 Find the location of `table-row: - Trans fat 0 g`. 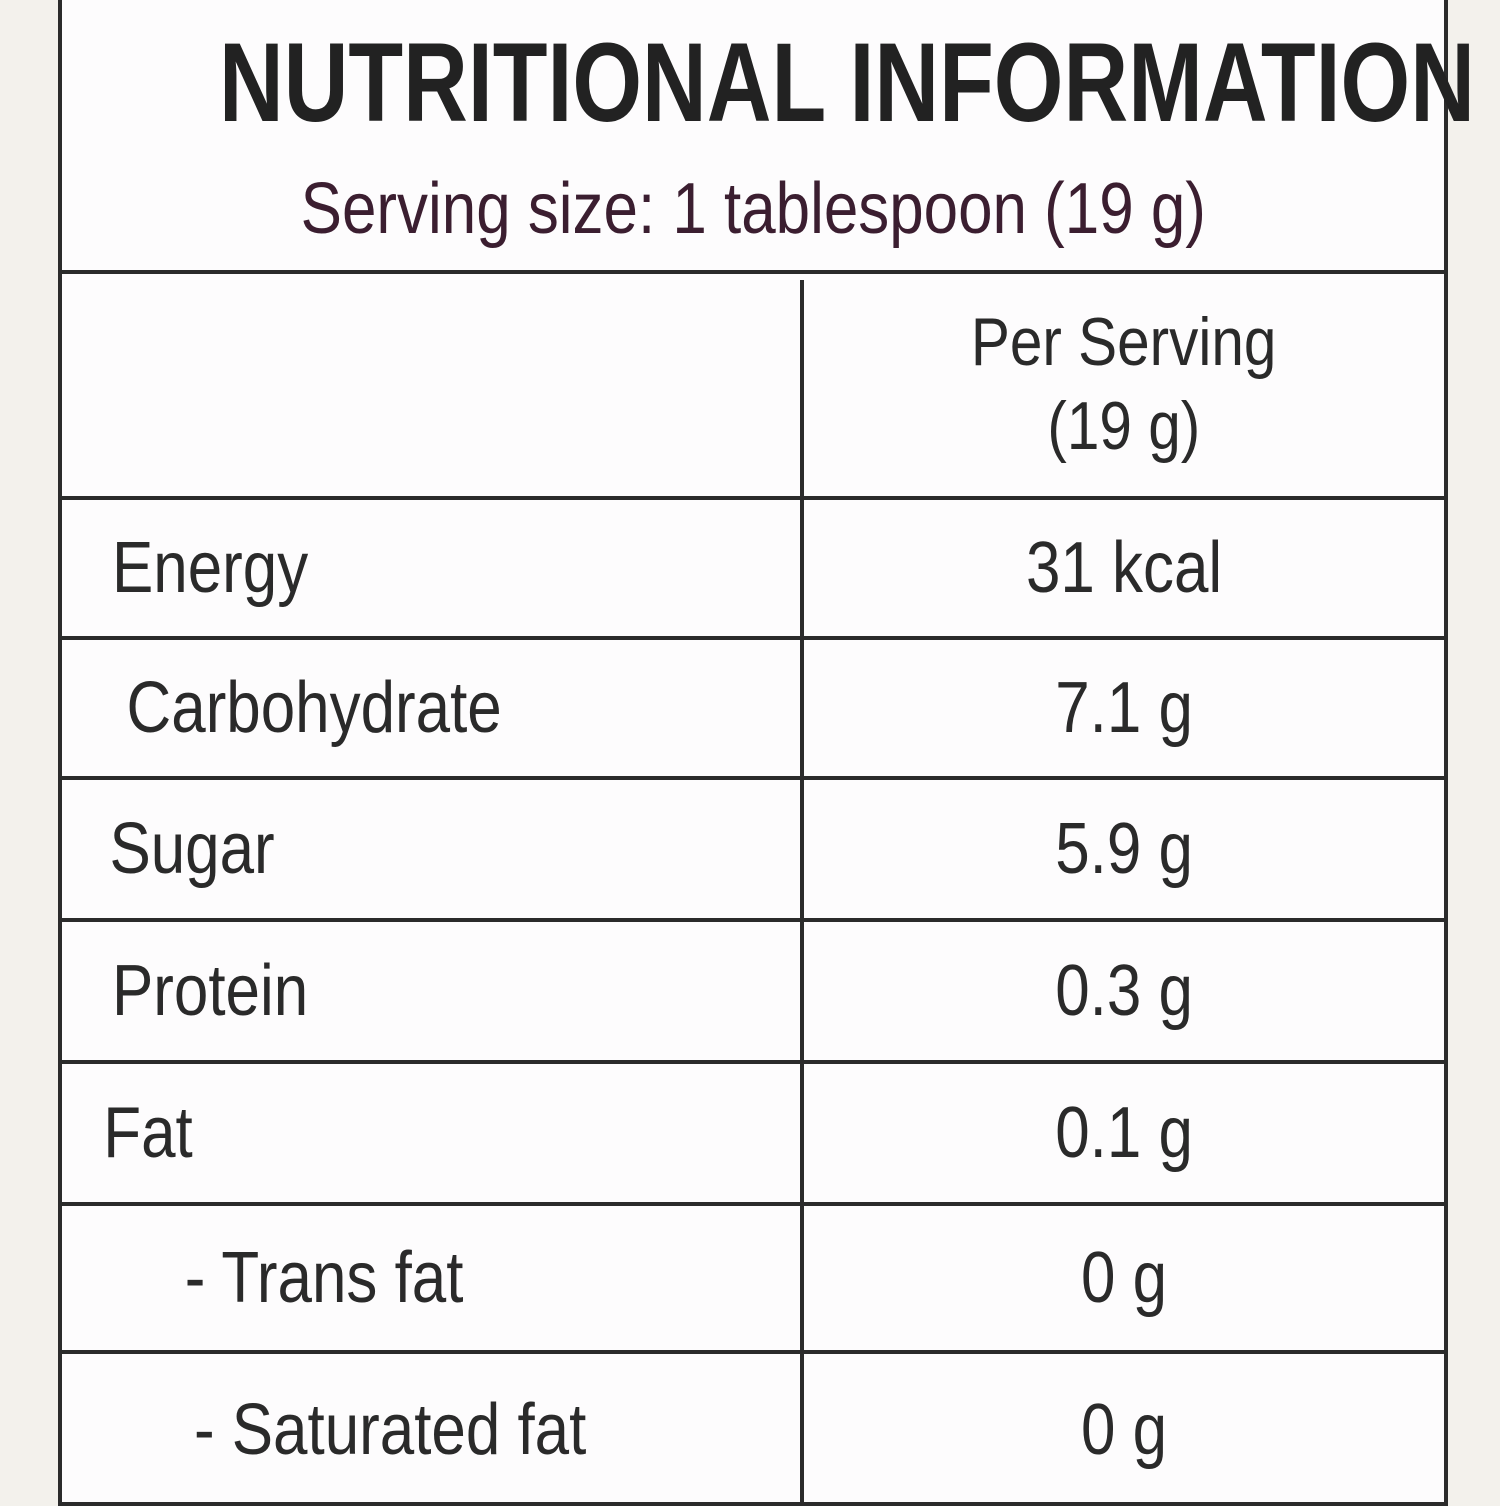

table-row: - Trans fat 0 g is located at coordinates (753, 1278).